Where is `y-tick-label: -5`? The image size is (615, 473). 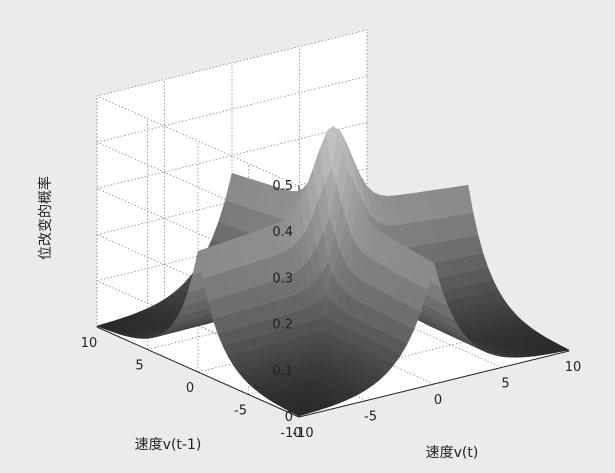 y-tick-label: -5 is located at coordinates (240, 411).